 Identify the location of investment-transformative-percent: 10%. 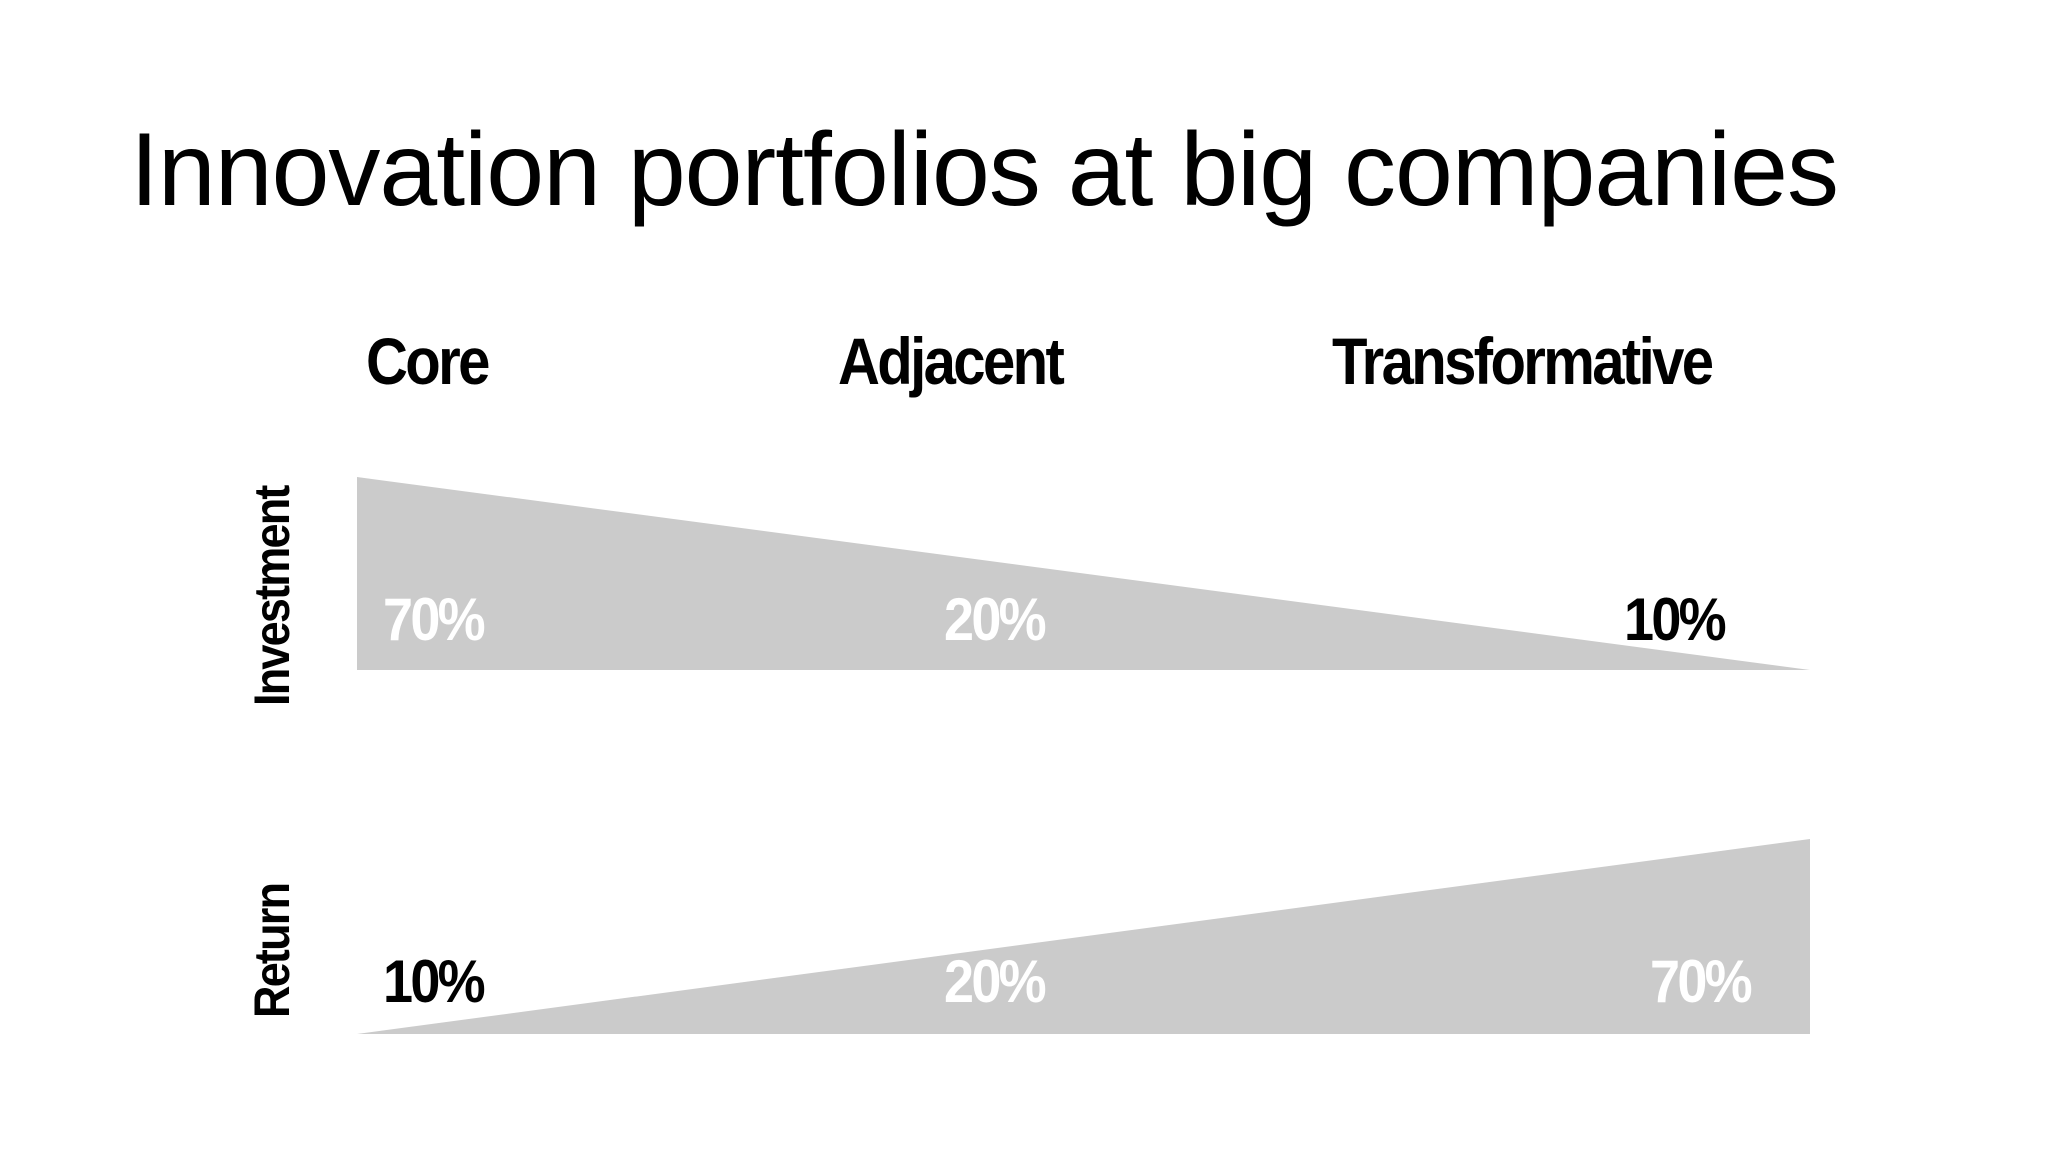
(1675, 619).